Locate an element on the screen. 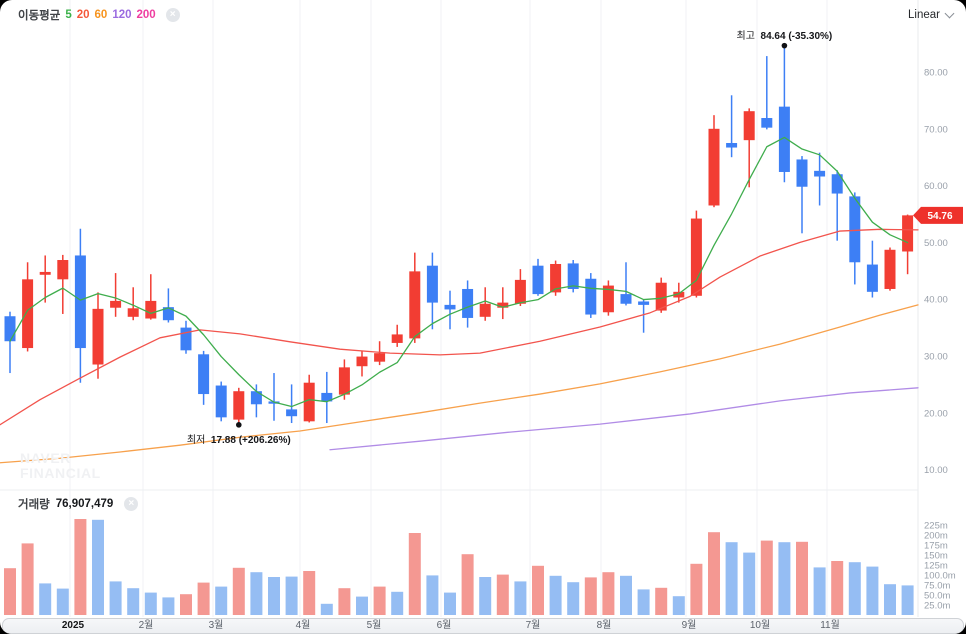 This screenshot has width=966, height=634. ma-legend-close-icon: × is located at coordinates (172, 15).